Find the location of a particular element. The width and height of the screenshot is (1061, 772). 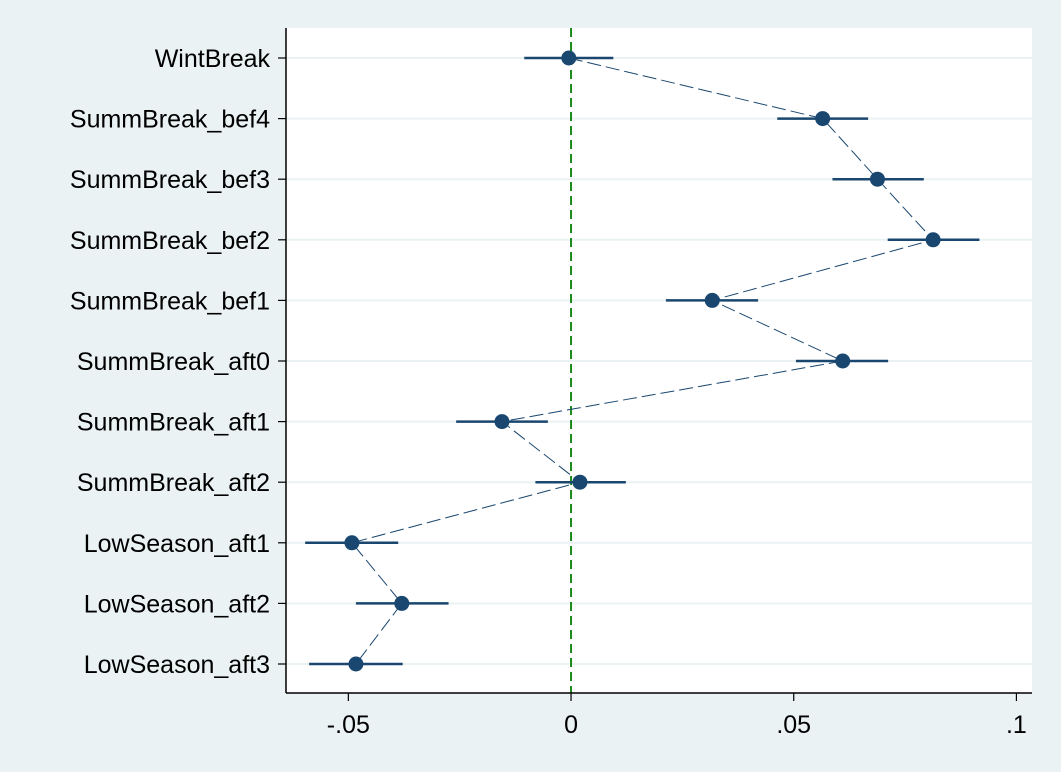

x-tick-label: -.05 is located at coordinates (348, 725).